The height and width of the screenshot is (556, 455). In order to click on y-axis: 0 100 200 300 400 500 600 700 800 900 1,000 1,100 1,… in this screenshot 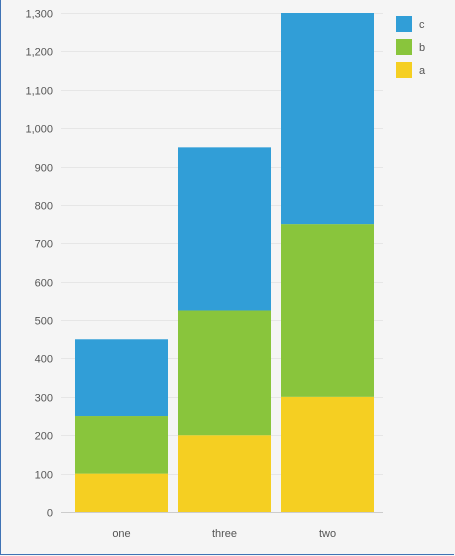, I will do `click(39, 264)`.